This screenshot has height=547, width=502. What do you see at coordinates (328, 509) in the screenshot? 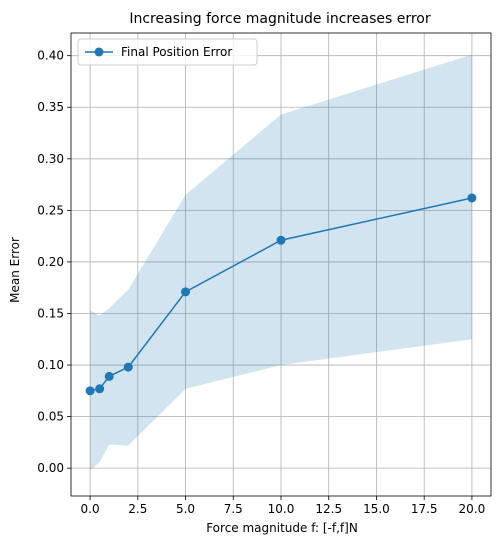
I see `x-tick-label: 12.5` at bounding box center [328, 509].